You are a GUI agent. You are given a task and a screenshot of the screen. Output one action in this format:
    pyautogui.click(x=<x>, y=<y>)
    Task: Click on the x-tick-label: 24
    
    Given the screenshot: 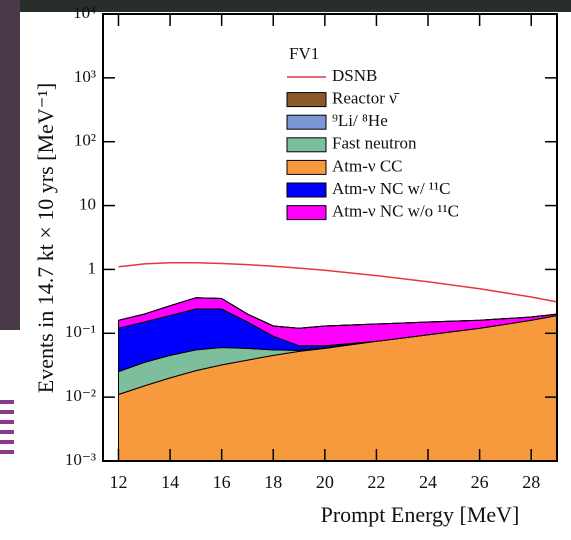 What is the action you would take?
    pyautogui.click(x=428, y=482)
    